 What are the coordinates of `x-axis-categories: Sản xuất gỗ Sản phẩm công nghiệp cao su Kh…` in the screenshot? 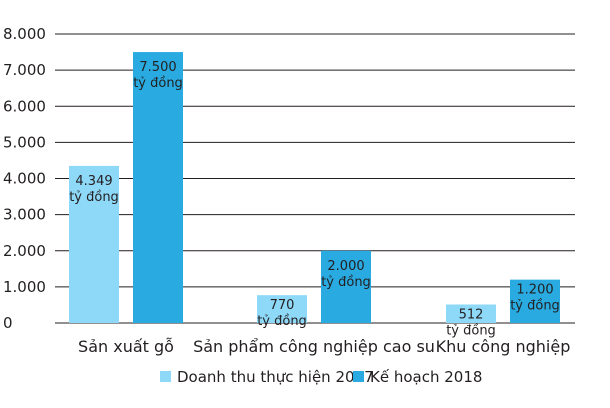 It's located at (324, 346).